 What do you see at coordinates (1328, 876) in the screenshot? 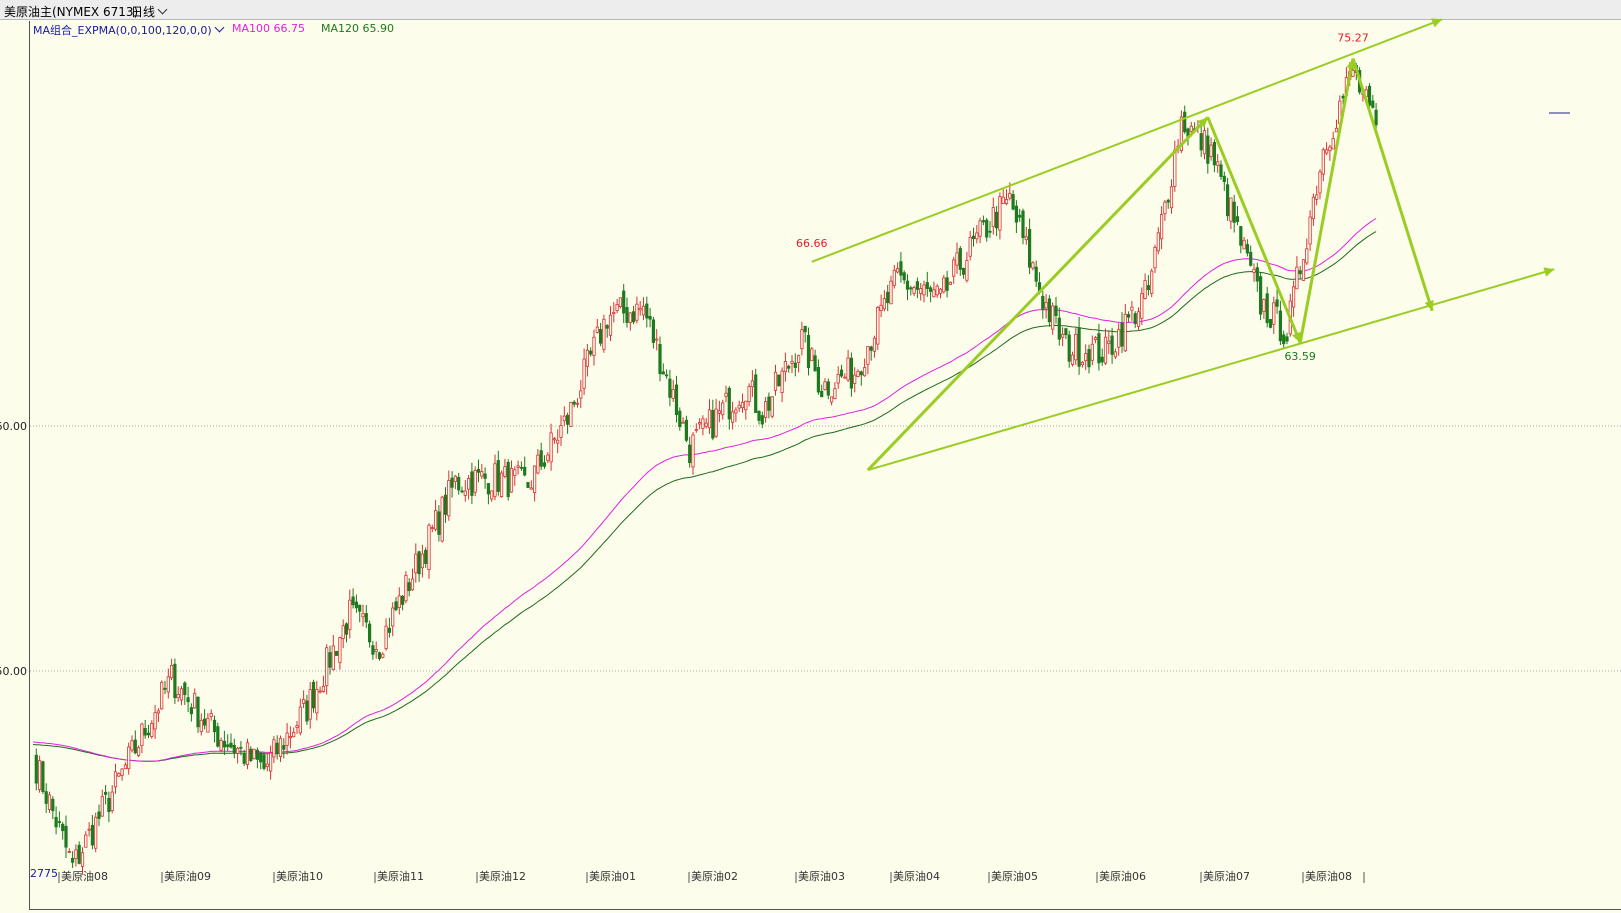
I see `x-axis-label: 美原油08` at bounding box center [1328, 876].